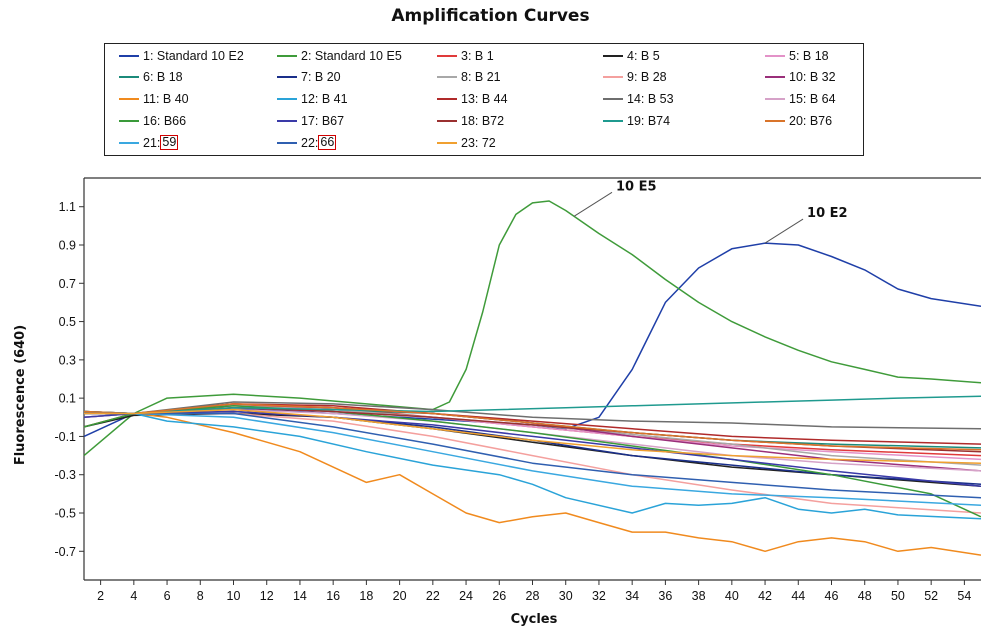  Describe the element at coordinates (310, 120) in the screenshot. I see `legend-item: 17: B67` at that location.